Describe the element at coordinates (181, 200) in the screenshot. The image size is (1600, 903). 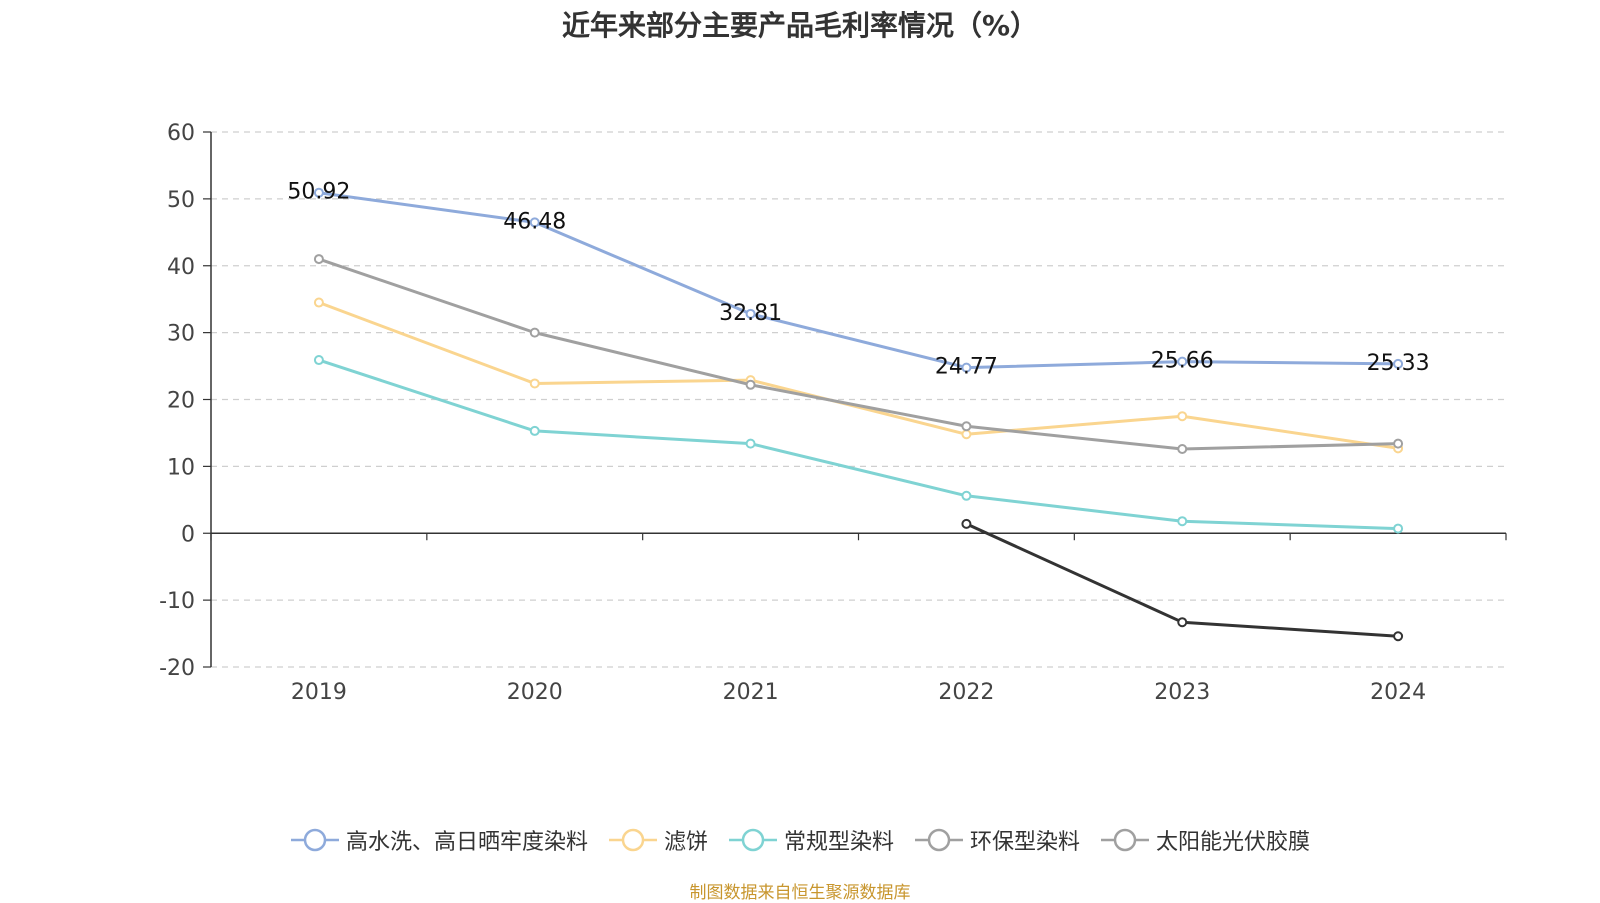
I see `y-tick-label: 50` at that location.